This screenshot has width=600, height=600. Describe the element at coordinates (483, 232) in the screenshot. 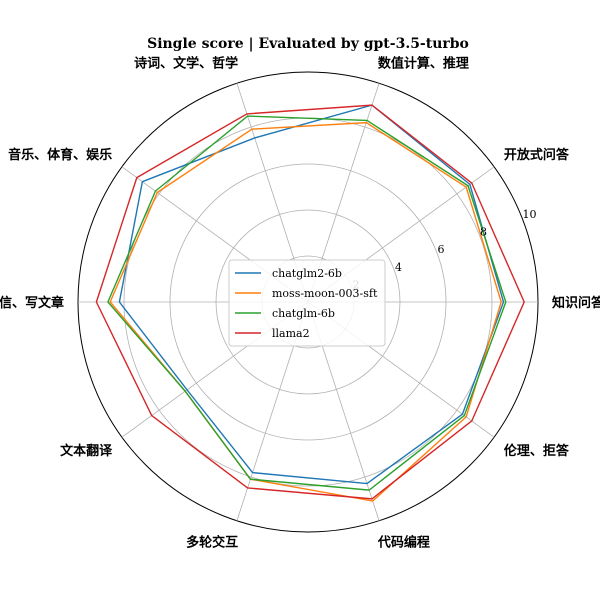

I see `radial-tick-label: 8` at that location.